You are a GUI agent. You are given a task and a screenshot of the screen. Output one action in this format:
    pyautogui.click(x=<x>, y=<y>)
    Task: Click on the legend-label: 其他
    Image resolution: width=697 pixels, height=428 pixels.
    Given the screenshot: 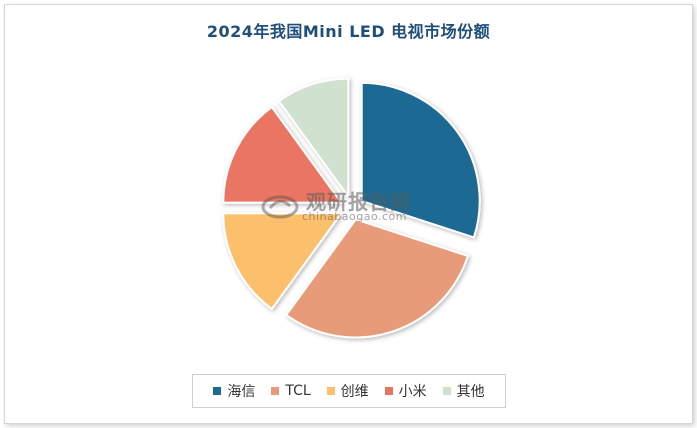 What is the action you would take?
    pyautogui.click(x=470, y=392)
    